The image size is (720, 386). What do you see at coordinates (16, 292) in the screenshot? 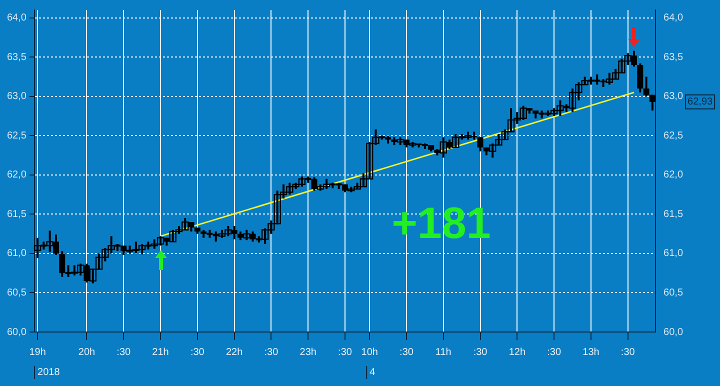
I see `y-tick-label: 60,5` at bounding box center [16, 292].